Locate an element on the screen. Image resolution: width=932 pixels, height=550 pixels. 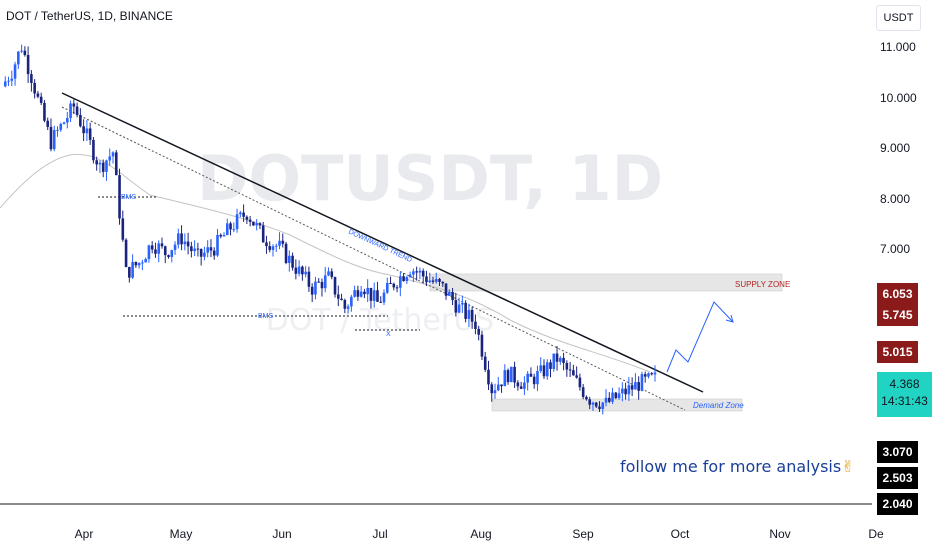
projection-path is located at coordinates (700, 337).